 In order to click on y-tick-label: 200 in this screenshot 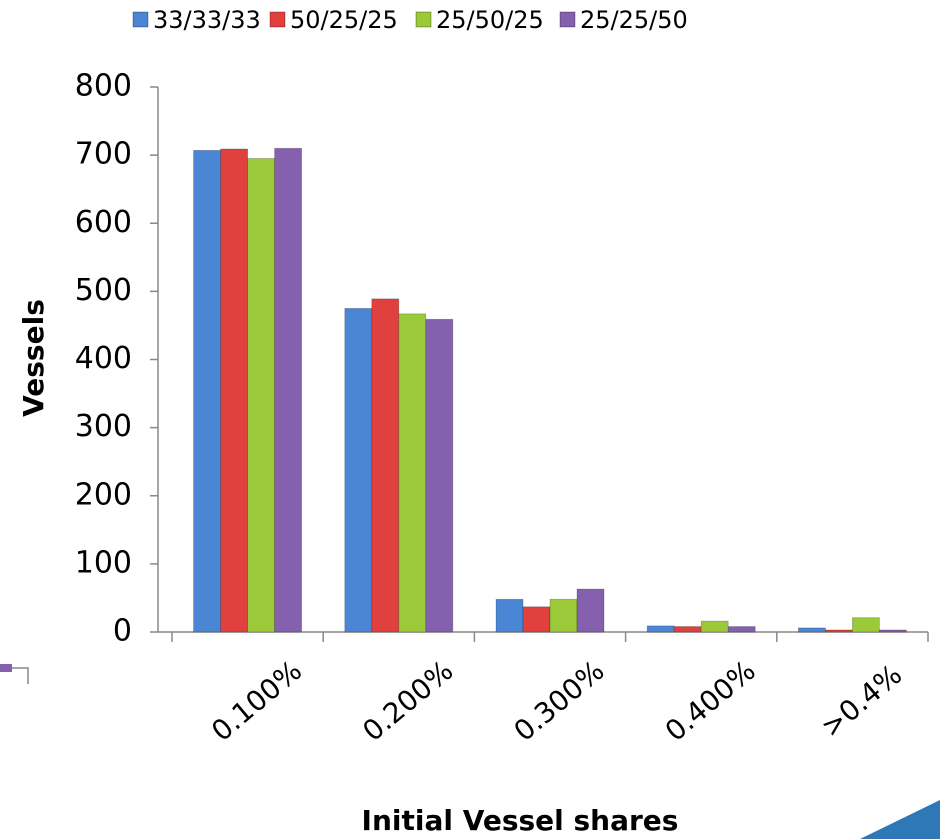, I will do `click(103, 494)`.